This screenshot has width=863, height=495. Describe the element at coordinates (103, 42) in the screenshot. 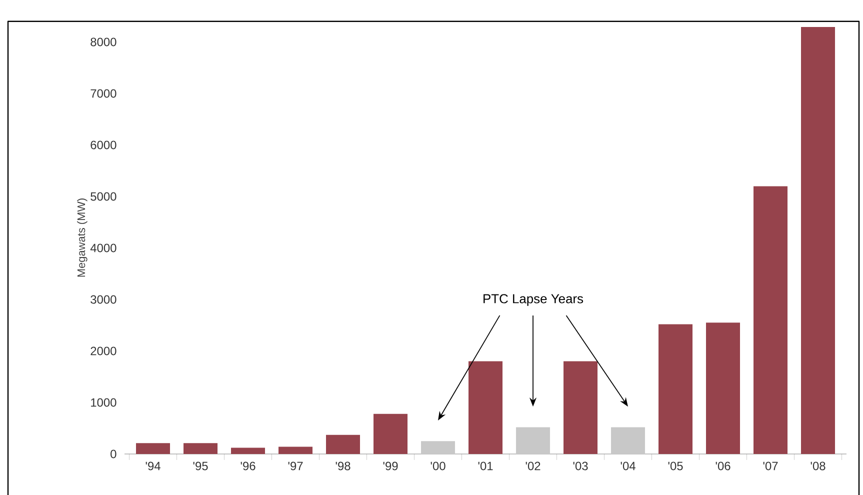

I see `y-tick-label: 8000` at that location.